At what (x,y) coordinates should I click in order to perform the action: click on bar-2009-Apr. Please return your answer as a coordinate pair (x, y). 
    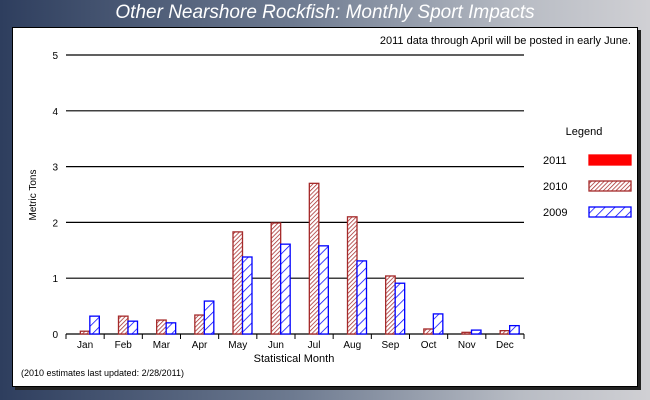
    Looking at the image, I should click on (209, 317).